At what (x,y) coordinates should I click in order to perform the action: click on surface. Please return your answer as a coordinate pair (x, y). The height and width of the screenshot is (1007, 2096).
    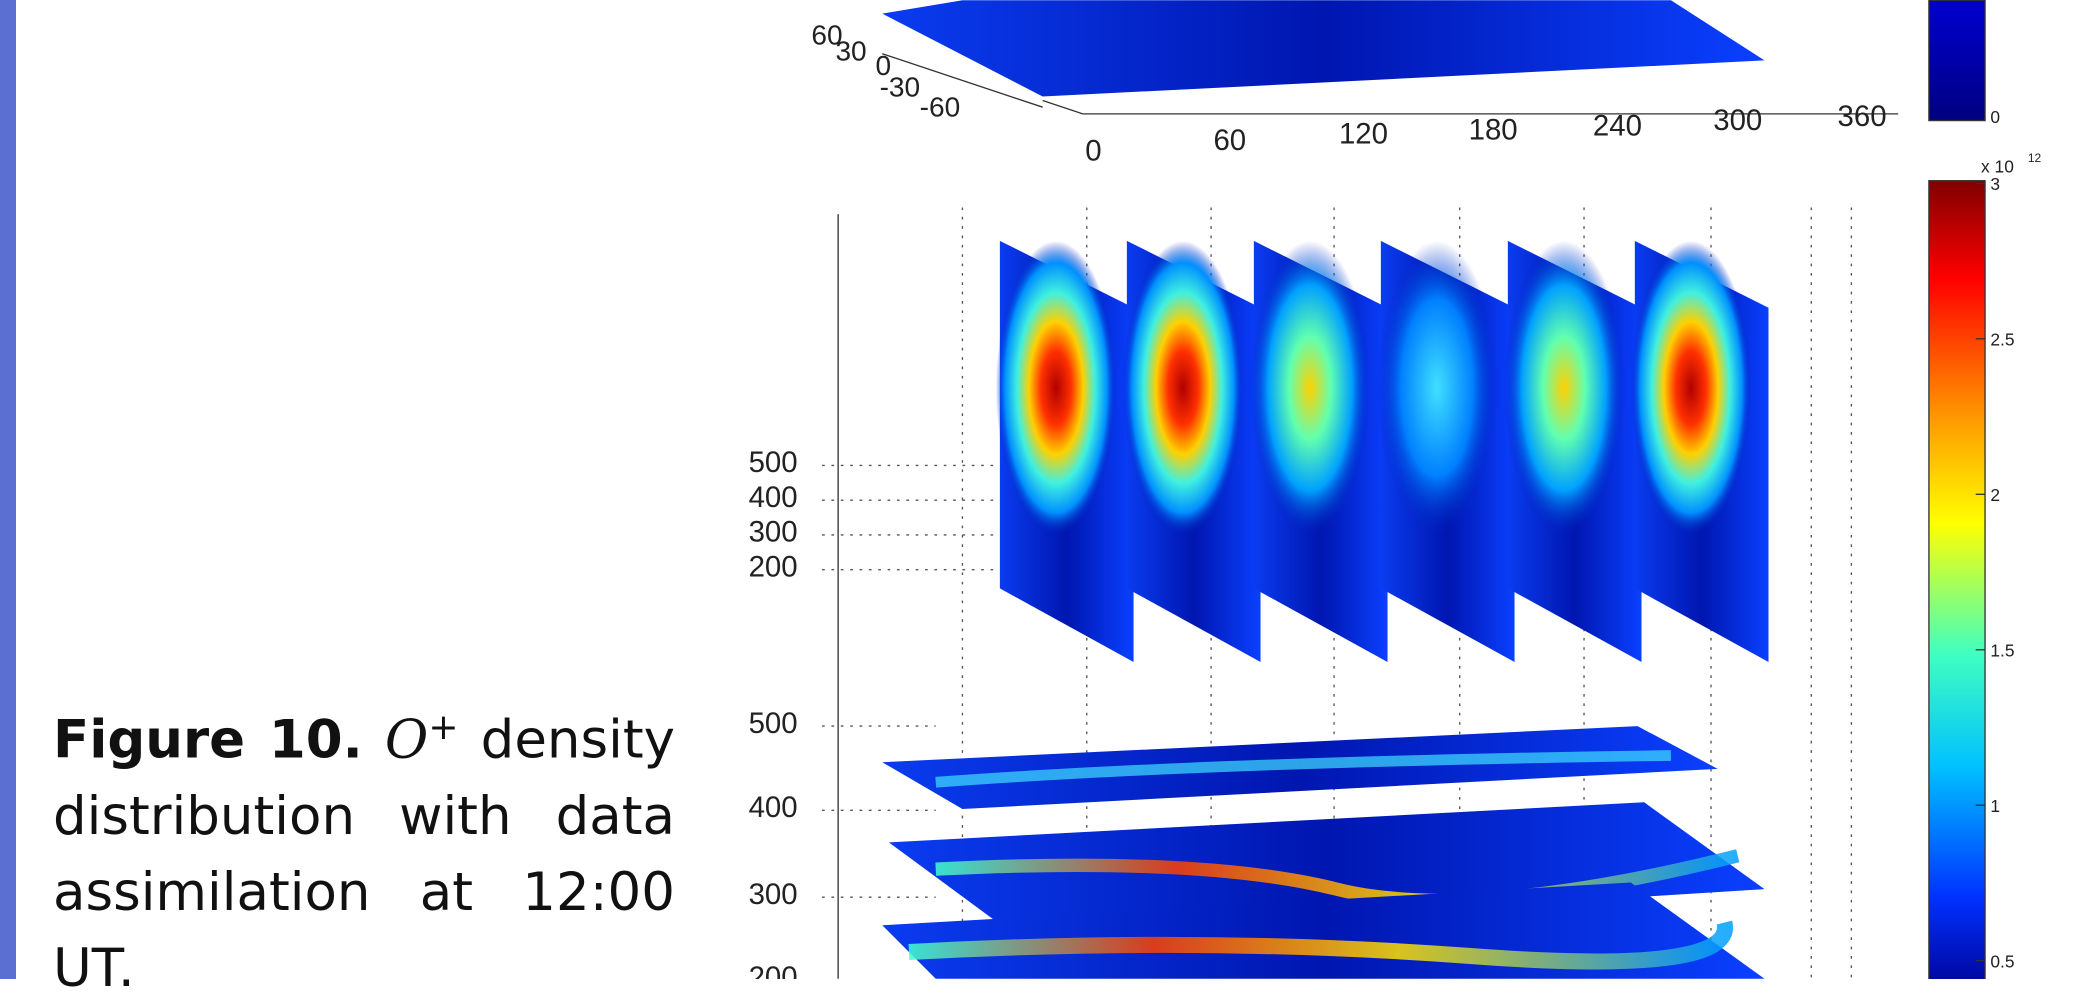
    Looking at the image, I should click on (1323, 48).